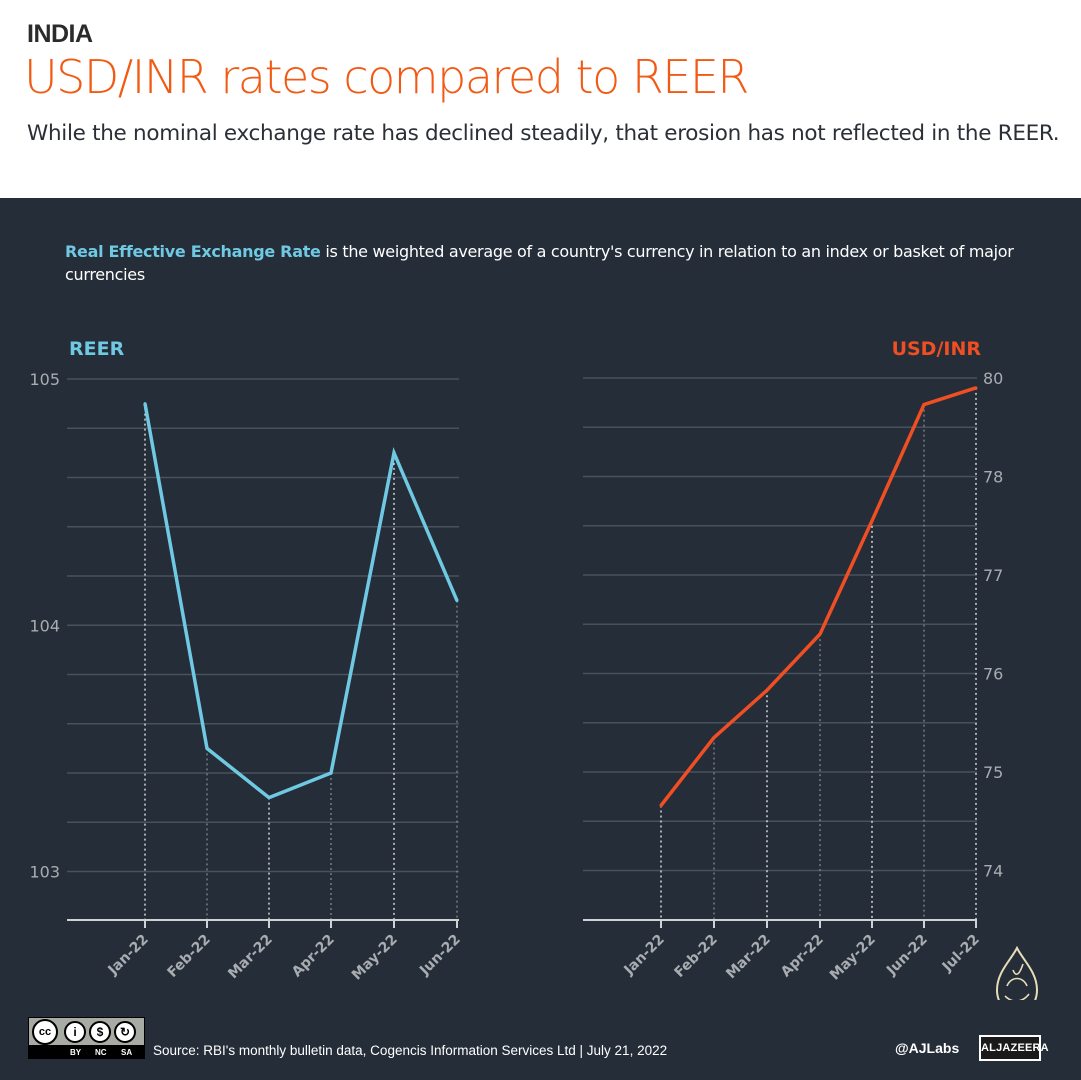 Image resolution: width=1081 pixels, height=1080 pixels. I want to click on cc-sa-label: SA, so click(127, 1052).